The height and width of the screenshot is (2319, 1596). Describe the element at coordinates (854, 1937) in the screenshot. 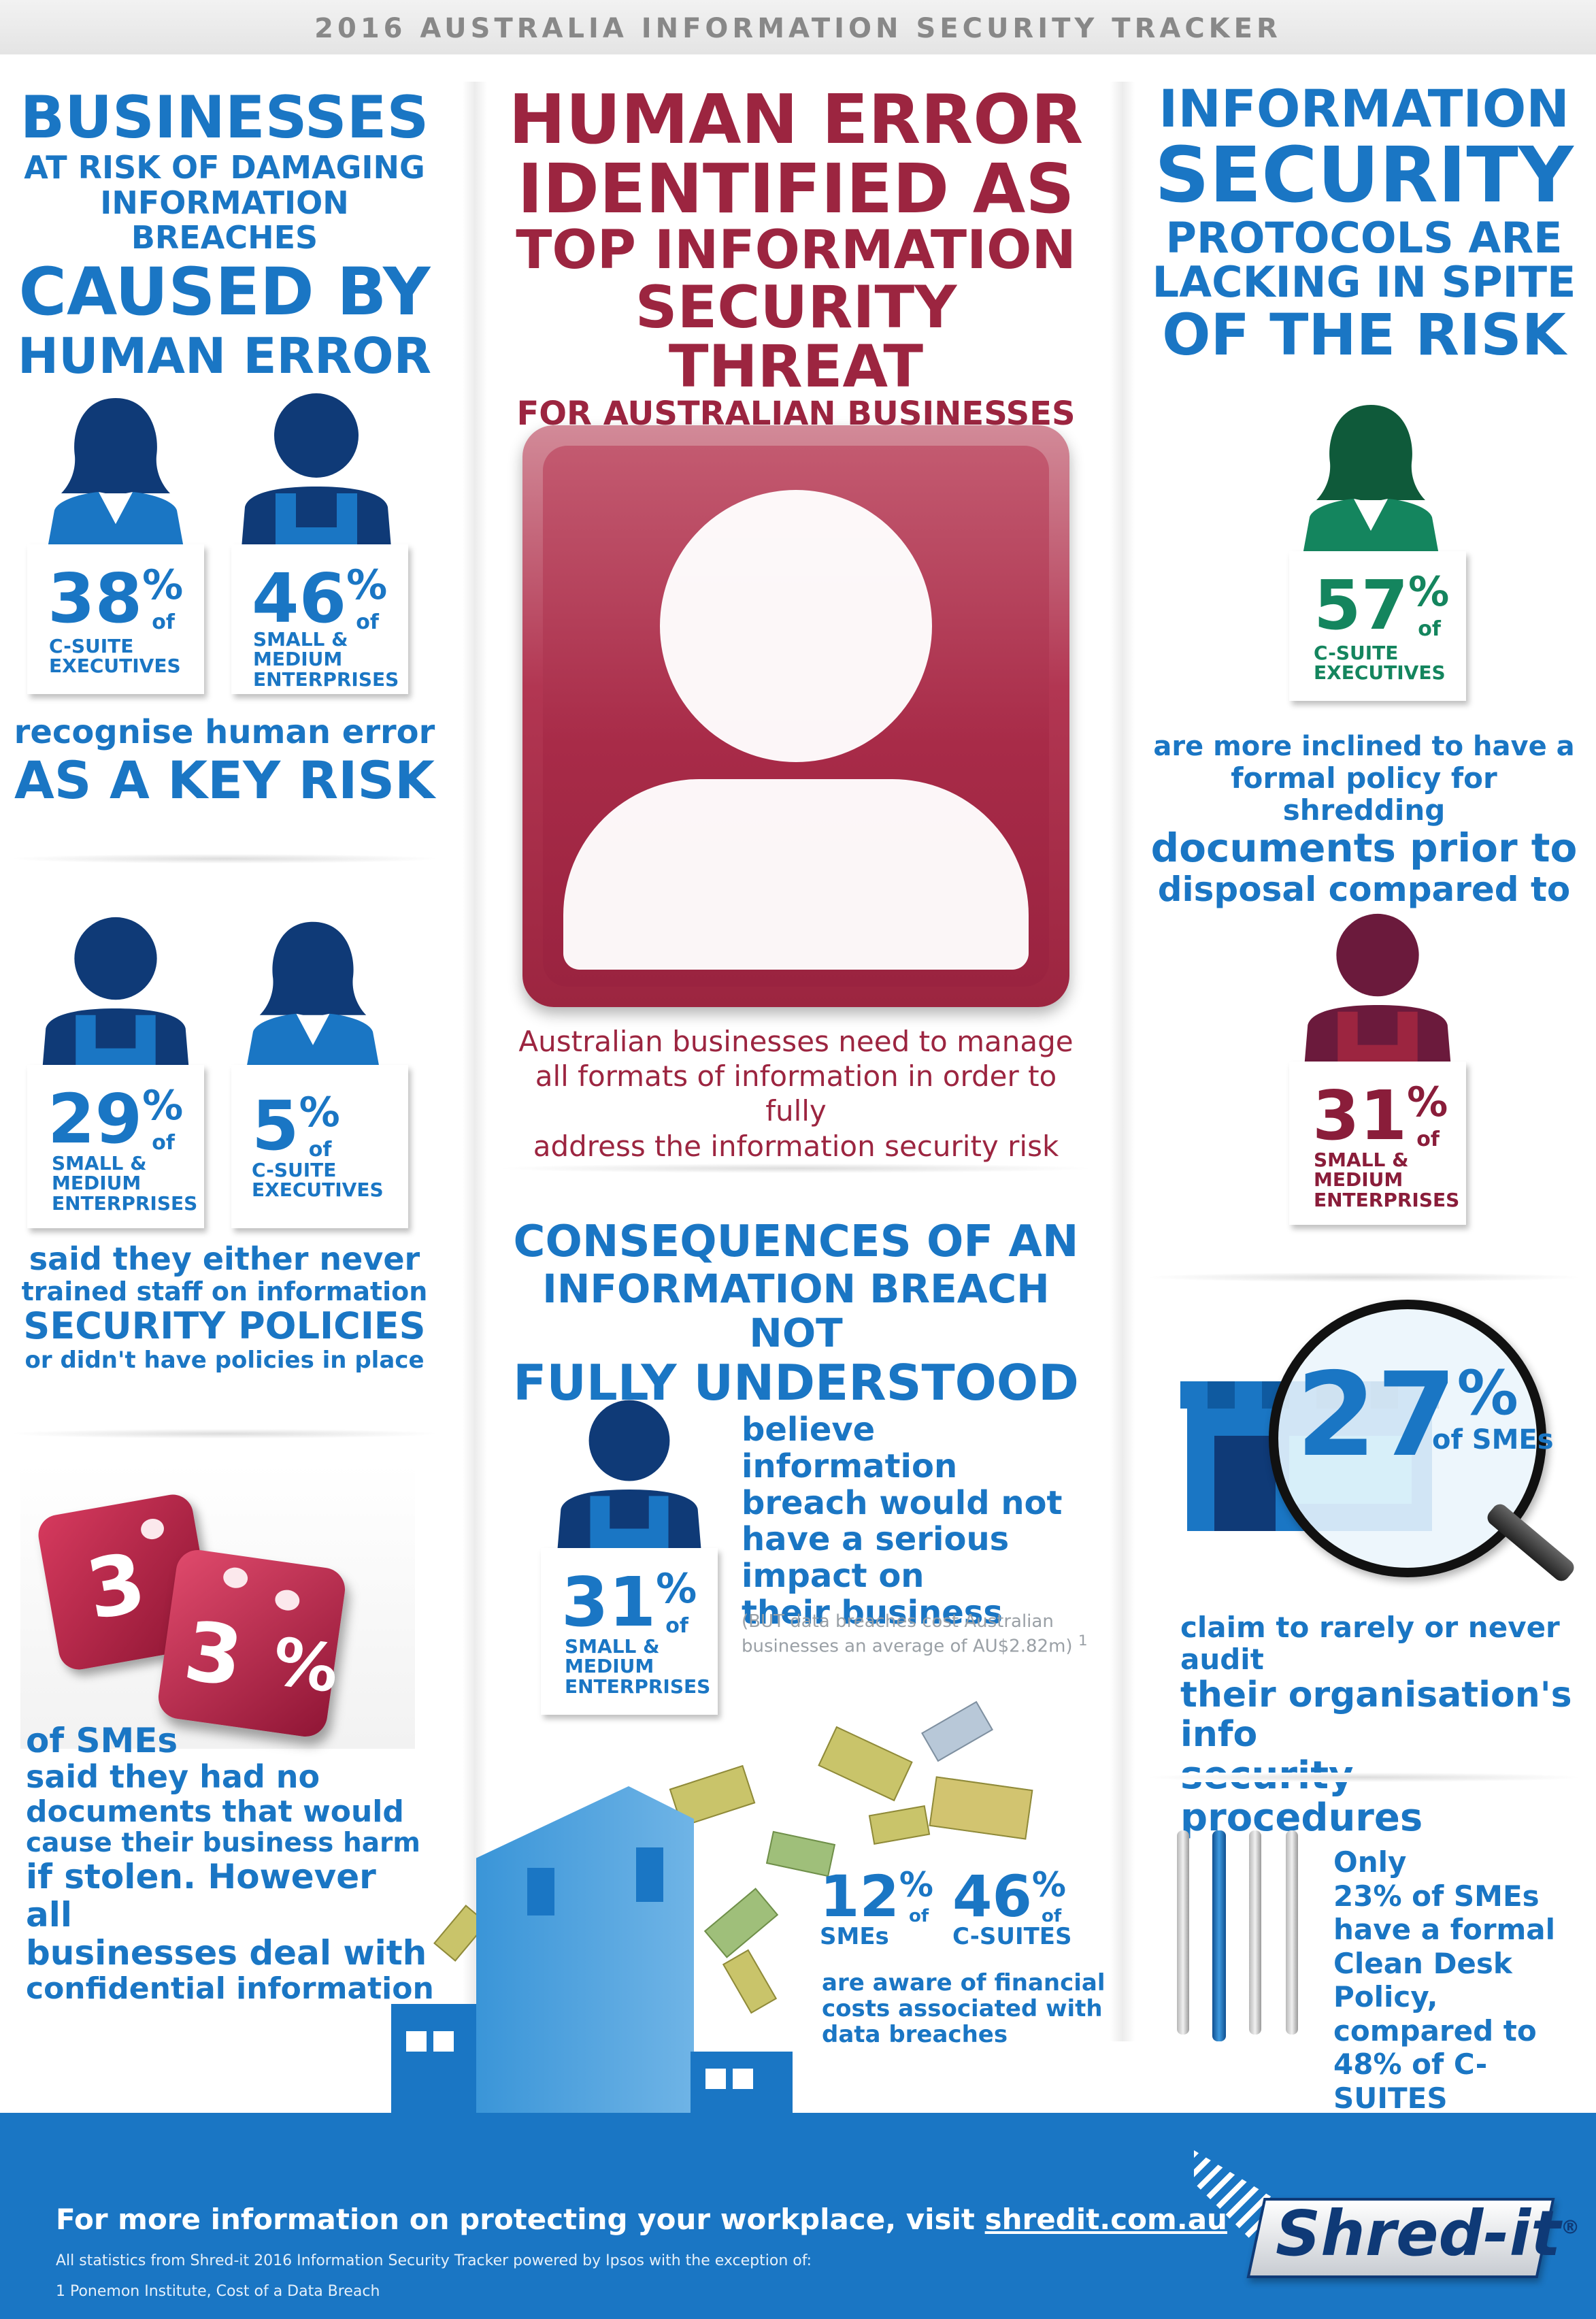

I see `stat-label: SMEs` at that location.